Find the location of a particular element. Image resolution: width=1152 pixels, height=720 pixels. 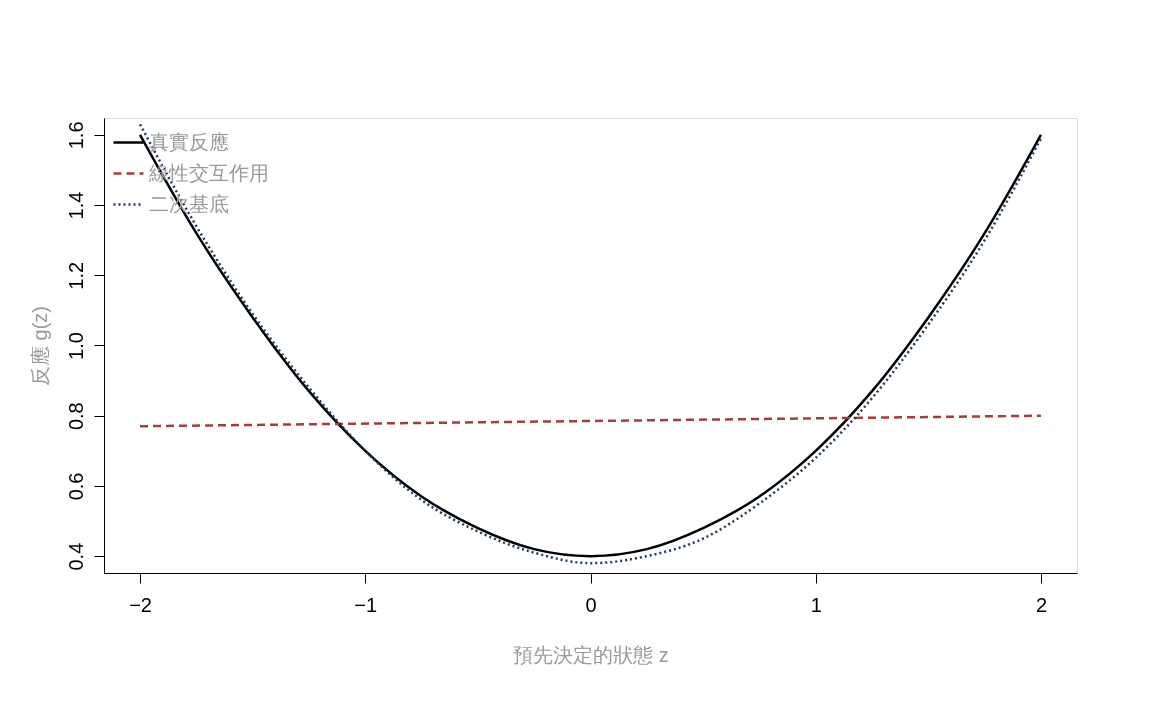

y-tick-label: 1.4 is located at coordinates (75, 205).